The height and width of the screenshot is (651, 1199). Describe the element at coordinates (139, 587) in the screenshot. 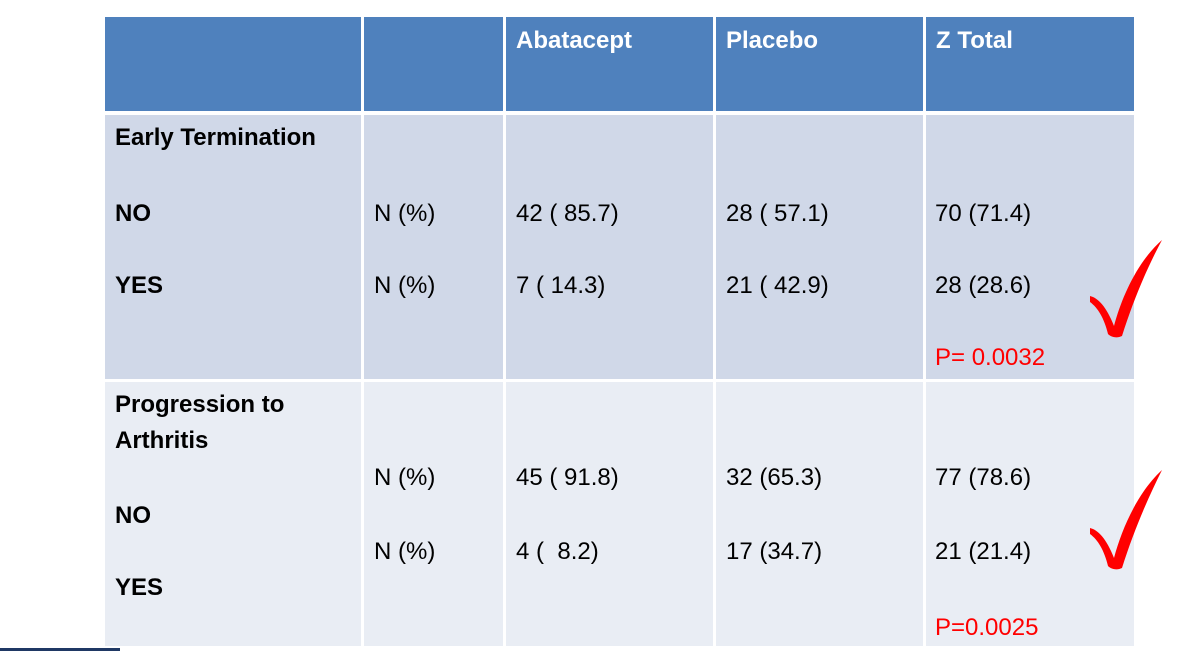

I see `section2-row2-label: YES` at that location.